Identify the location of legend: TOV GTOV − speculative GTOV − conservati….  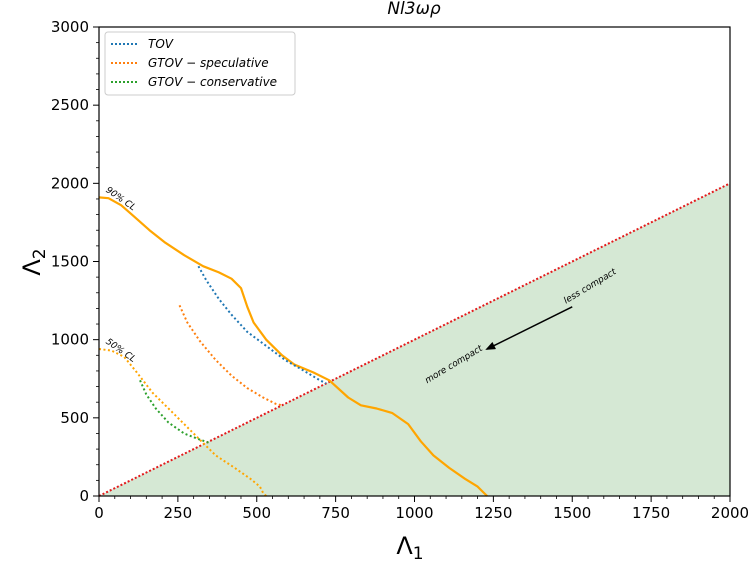
(200, 63).